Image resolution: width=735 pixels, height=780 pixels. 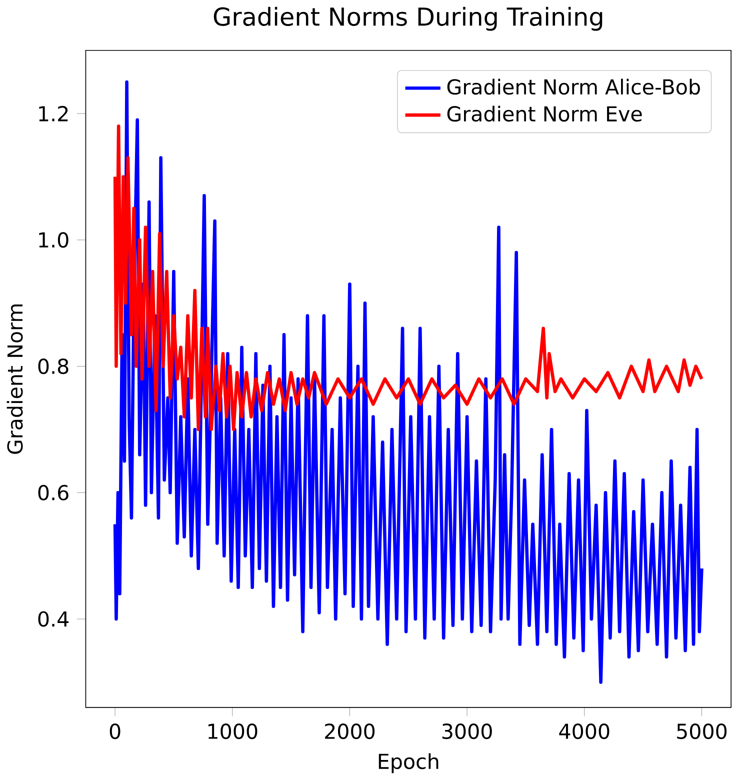 What do you see at coordinates (53, 619) in the screenshot?
I see `y-tick-label: 0.4` at bounding box center [53, 619].